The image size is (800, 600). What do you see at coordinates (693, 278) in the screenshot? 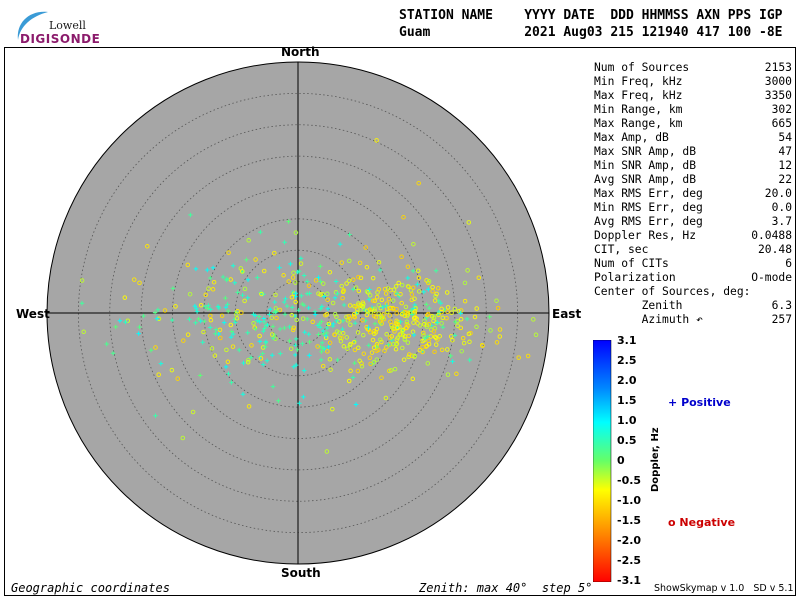
I see `stat-row: Polarization O-mode` at bounding box center [693, 278].